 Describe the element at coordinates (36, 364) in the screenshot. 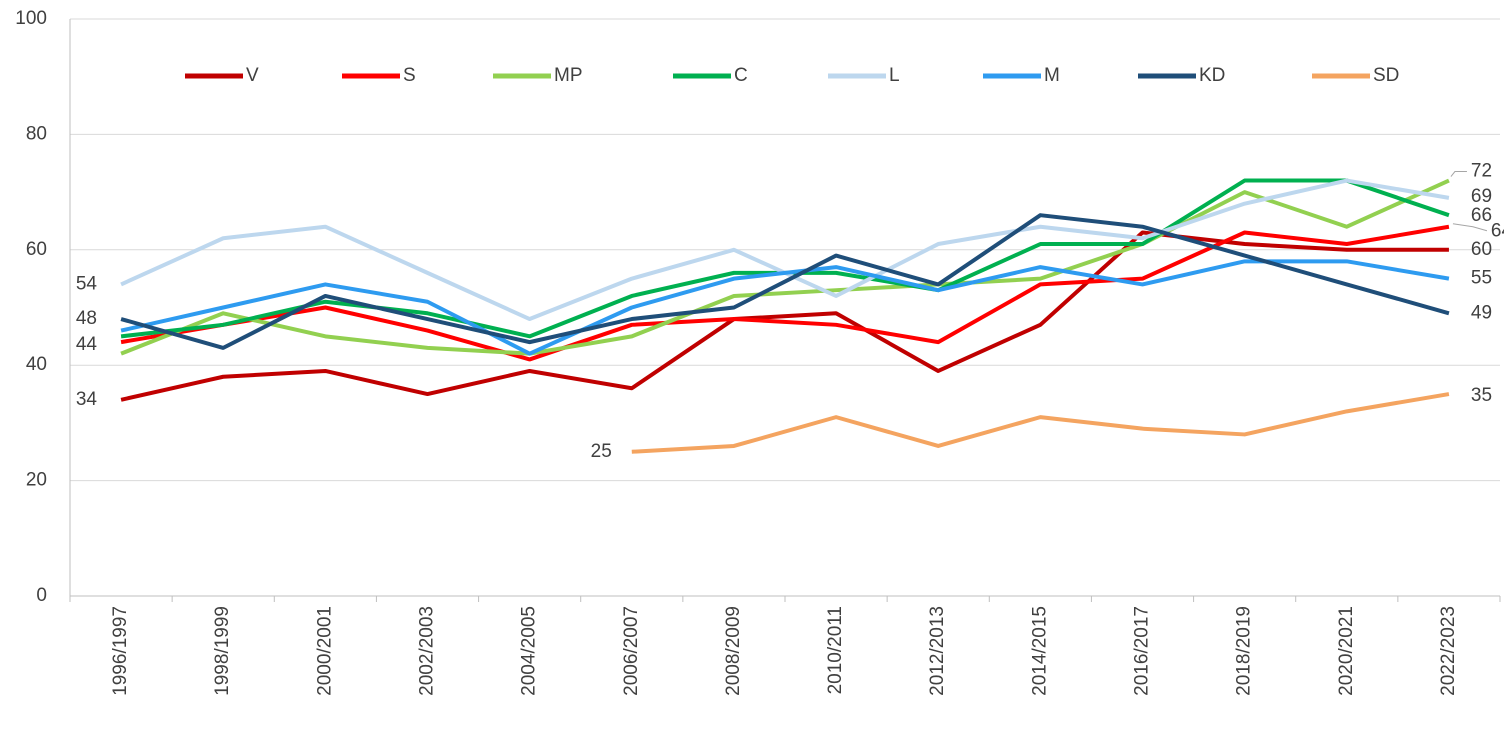

I see `y-tick-label: 40` at that location.